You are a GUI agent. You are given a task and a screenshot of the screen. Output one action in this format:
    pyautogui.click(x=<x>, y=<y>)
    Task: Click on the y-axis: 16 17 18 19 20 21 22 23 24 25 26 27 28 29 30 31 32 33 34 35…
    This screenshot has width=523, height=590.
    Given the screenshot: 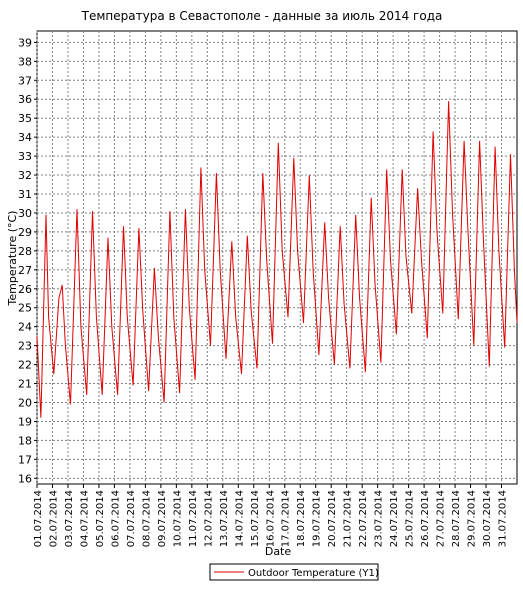 What is the action you would take?
    pyautogui.click(x=27, y=260)
    